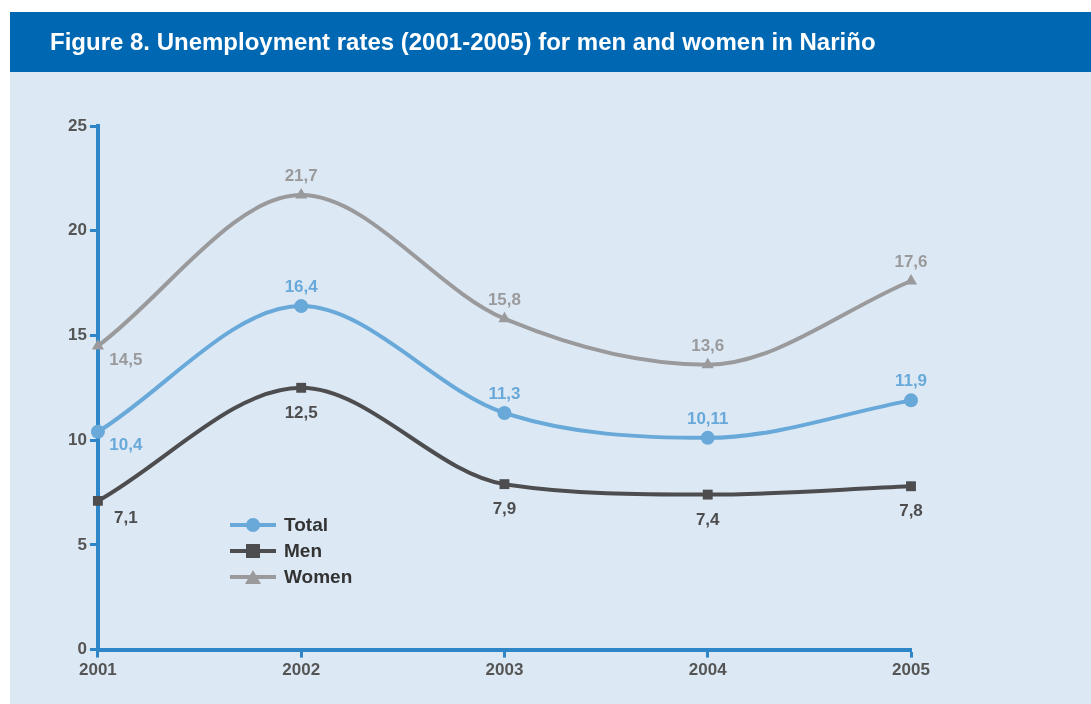  I want to click on x-tick-label: 2001, so click(98, 670).